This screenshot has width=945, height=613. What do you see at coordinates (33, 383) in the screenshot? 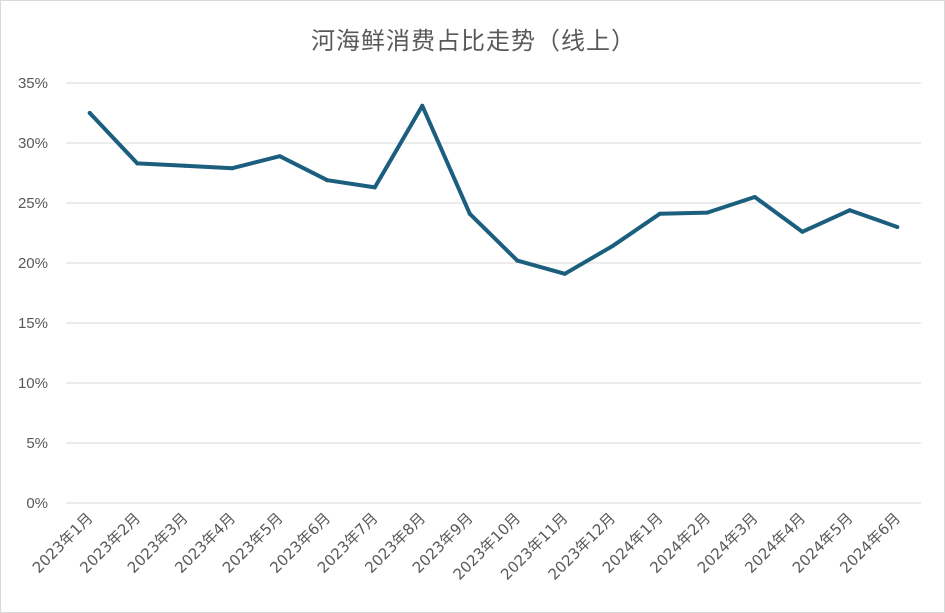
I see `y-tick-label: 10%` at bounding box center [33, 383].